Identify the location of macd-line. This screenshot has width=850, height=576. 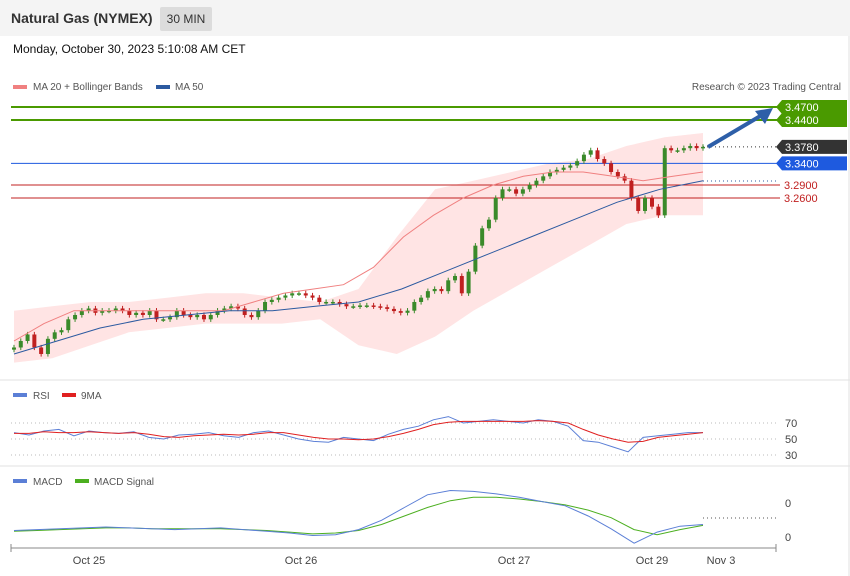
(358, 516).